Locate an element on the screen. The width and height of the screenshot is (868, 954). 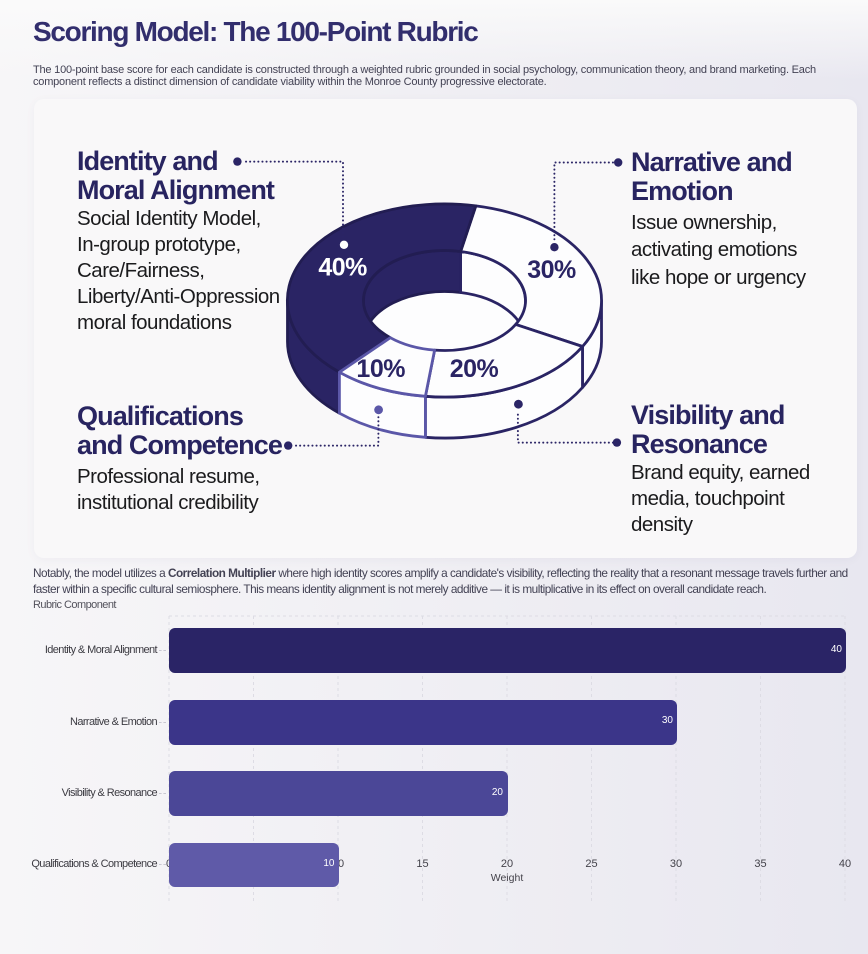
svg-text: 30% is located at coordinates (551, 270).